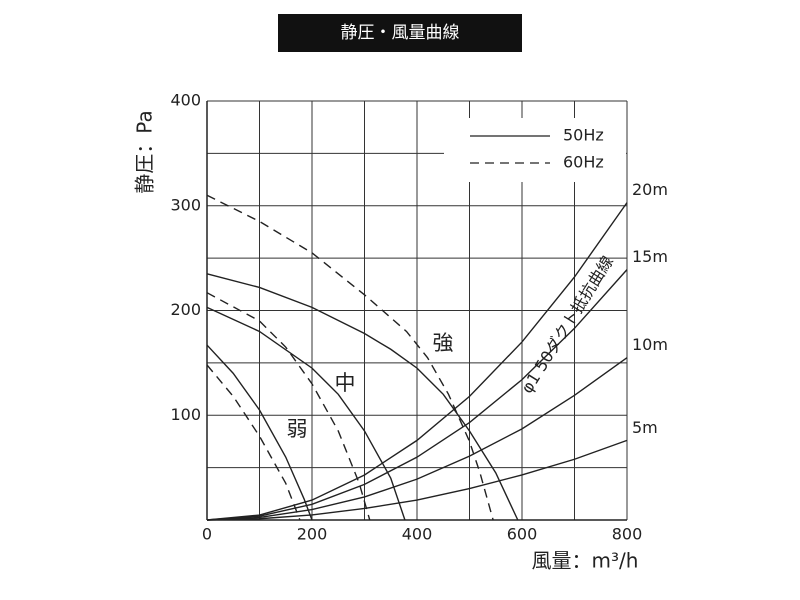  I want to click on x-tick-label: 600, so click(522, 534).